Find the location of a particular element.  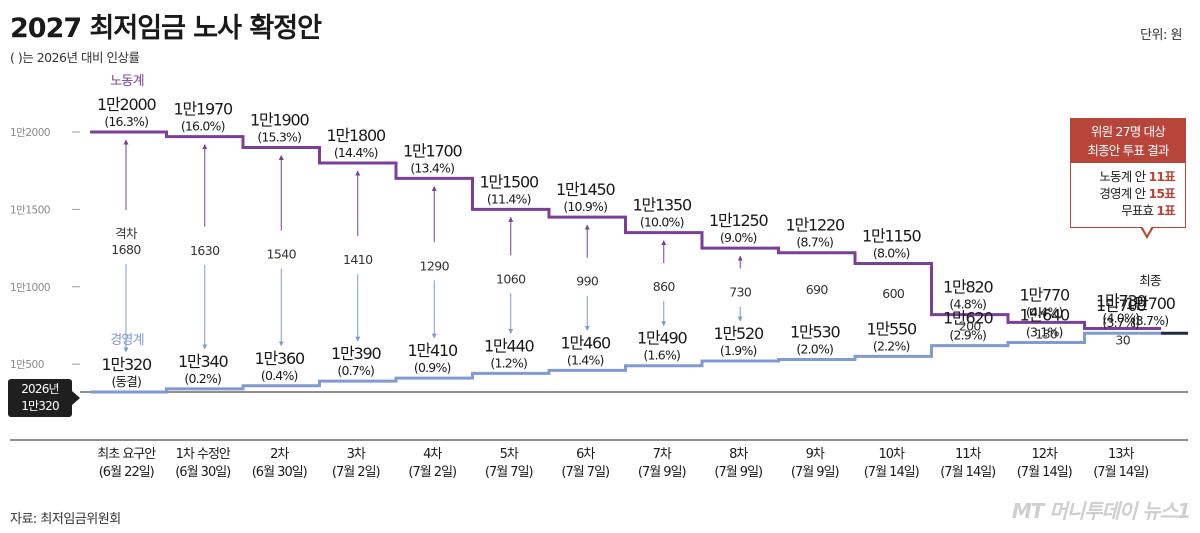

labor-pct-label: (9.0%) is located at coordinates (738, 237).